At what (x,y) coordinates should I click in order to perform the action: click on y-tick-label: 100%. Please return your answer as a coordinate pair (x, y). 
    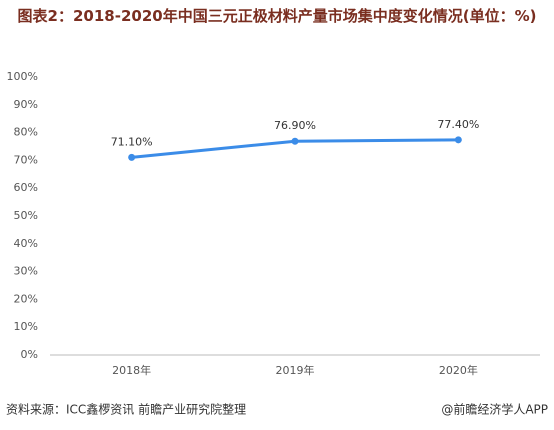
    Looking at the image, I should click on (22, 76).